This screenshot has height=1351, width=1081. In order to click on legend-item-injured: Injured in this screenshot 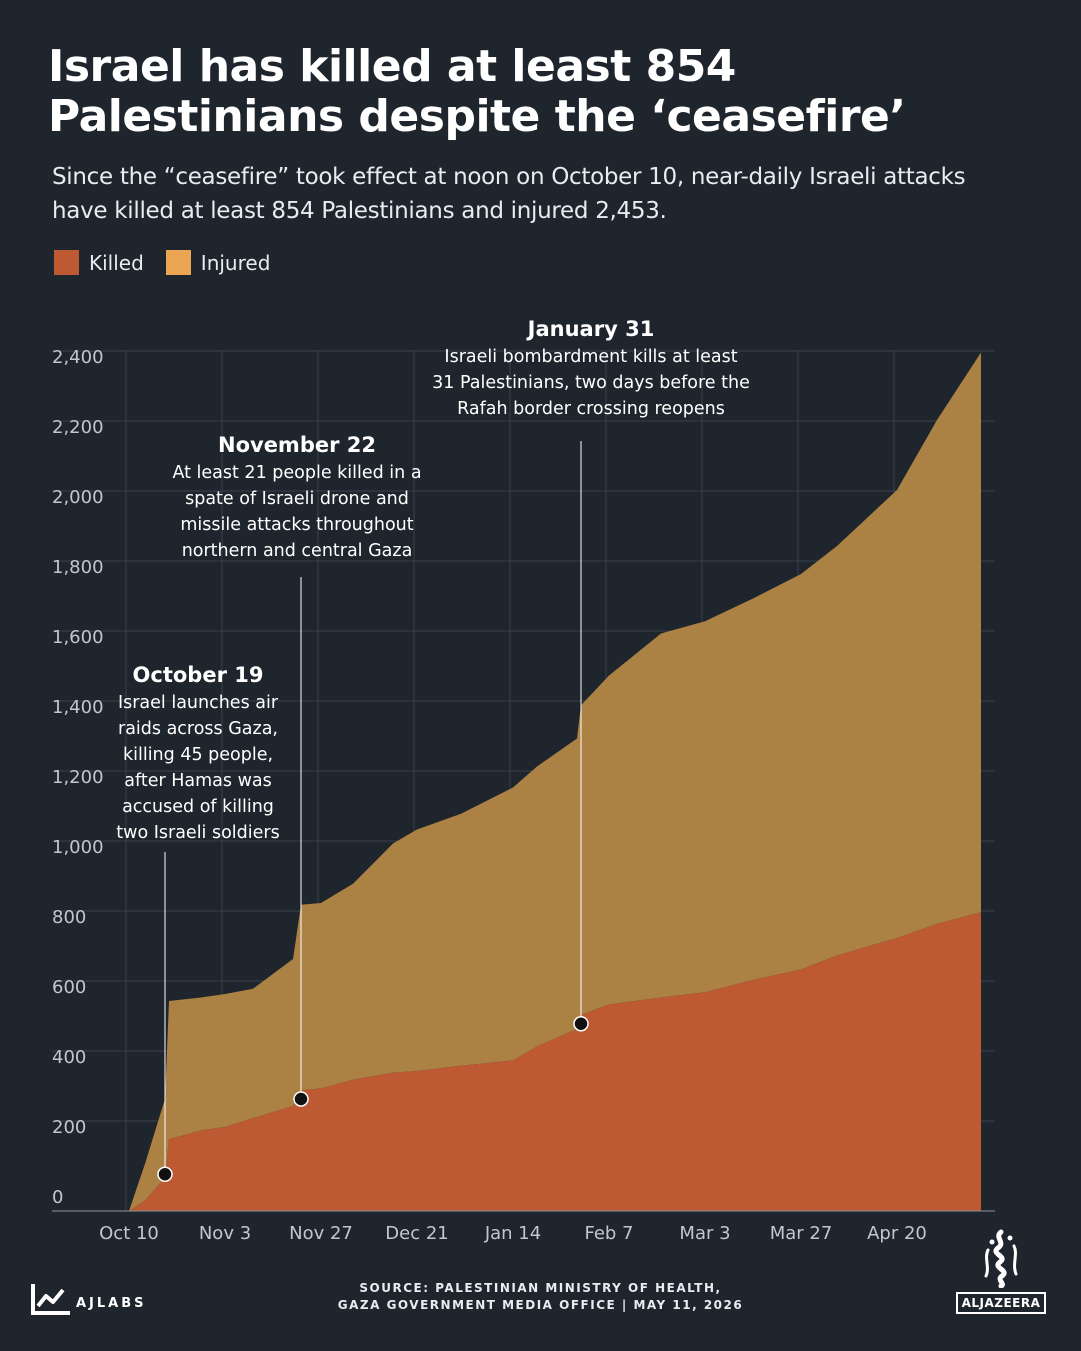, I will do `click(218, 262)`.